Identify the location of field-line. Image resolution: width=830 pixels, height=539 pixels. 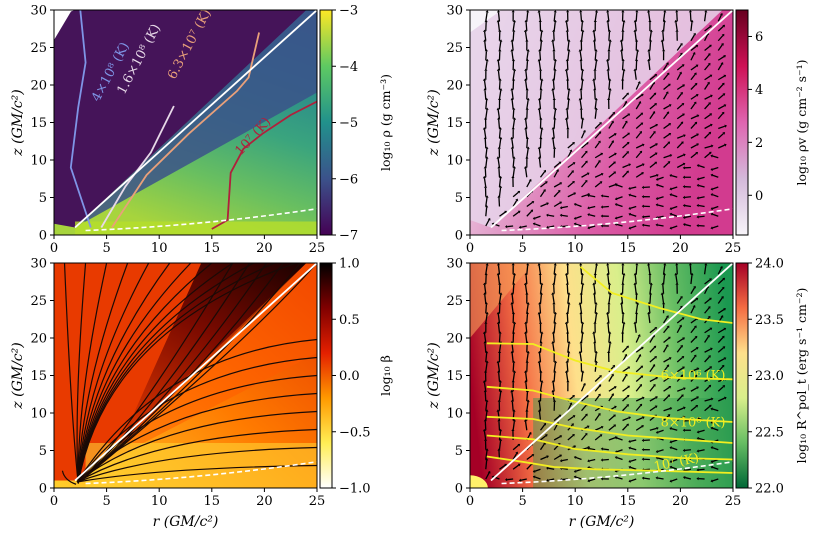
(187, 373).